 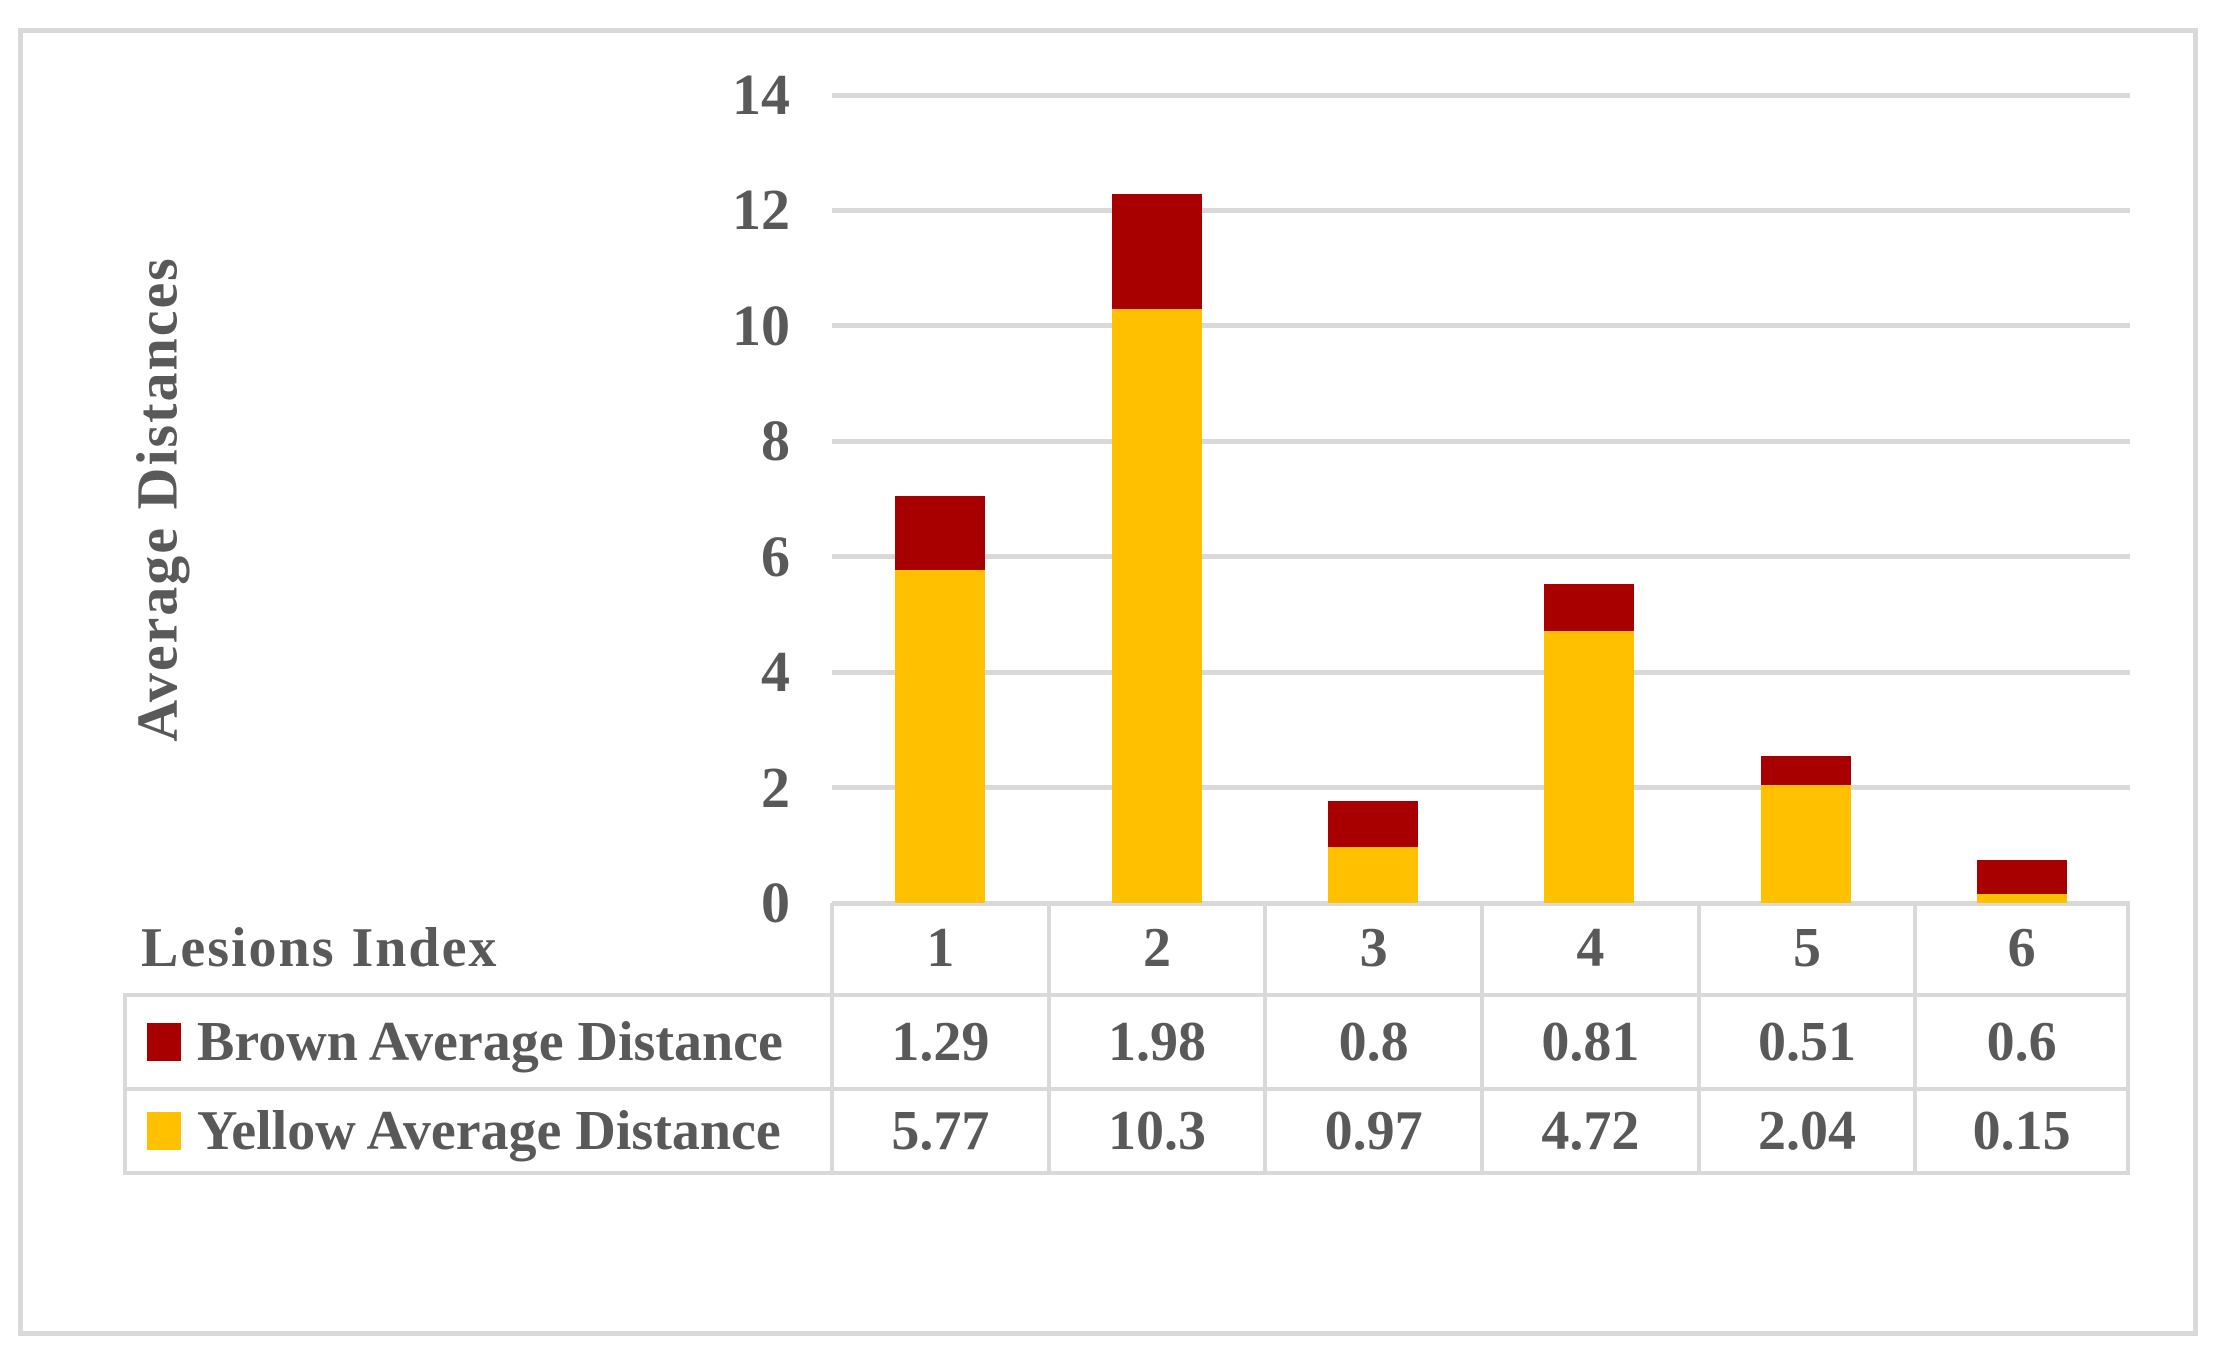 I want to click on y-tick-label: 14, so click(x=761, y=94).